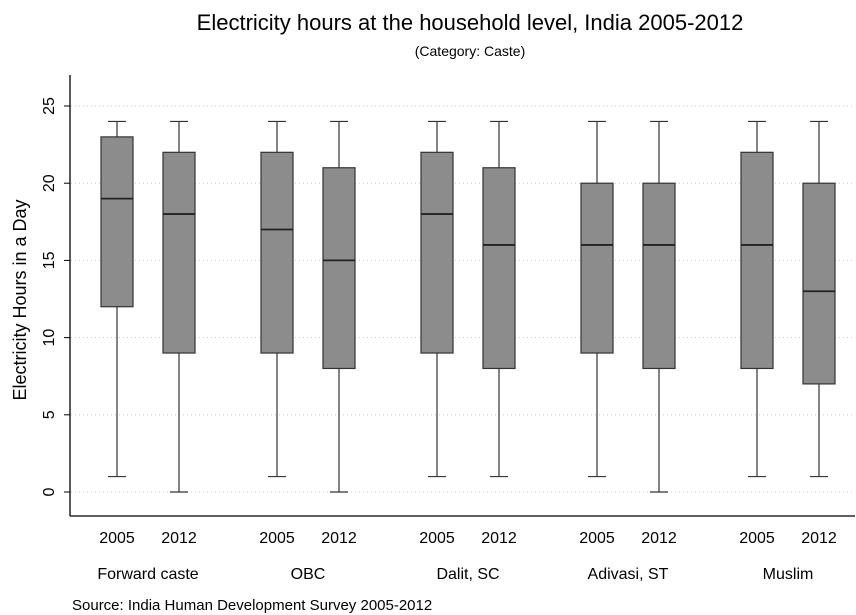  I want to click on y-tick-label: 0, so click(49, 491).